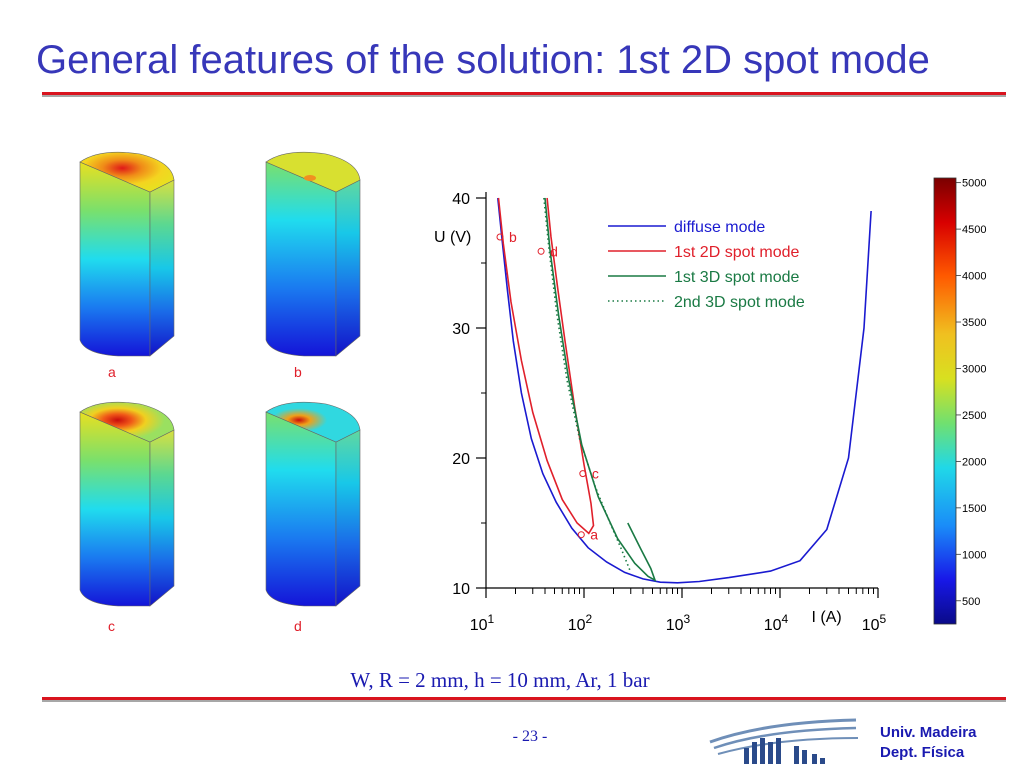  Describe the element at coordinates (313, 504) in the screenshot. I see `panel-d` at that location.